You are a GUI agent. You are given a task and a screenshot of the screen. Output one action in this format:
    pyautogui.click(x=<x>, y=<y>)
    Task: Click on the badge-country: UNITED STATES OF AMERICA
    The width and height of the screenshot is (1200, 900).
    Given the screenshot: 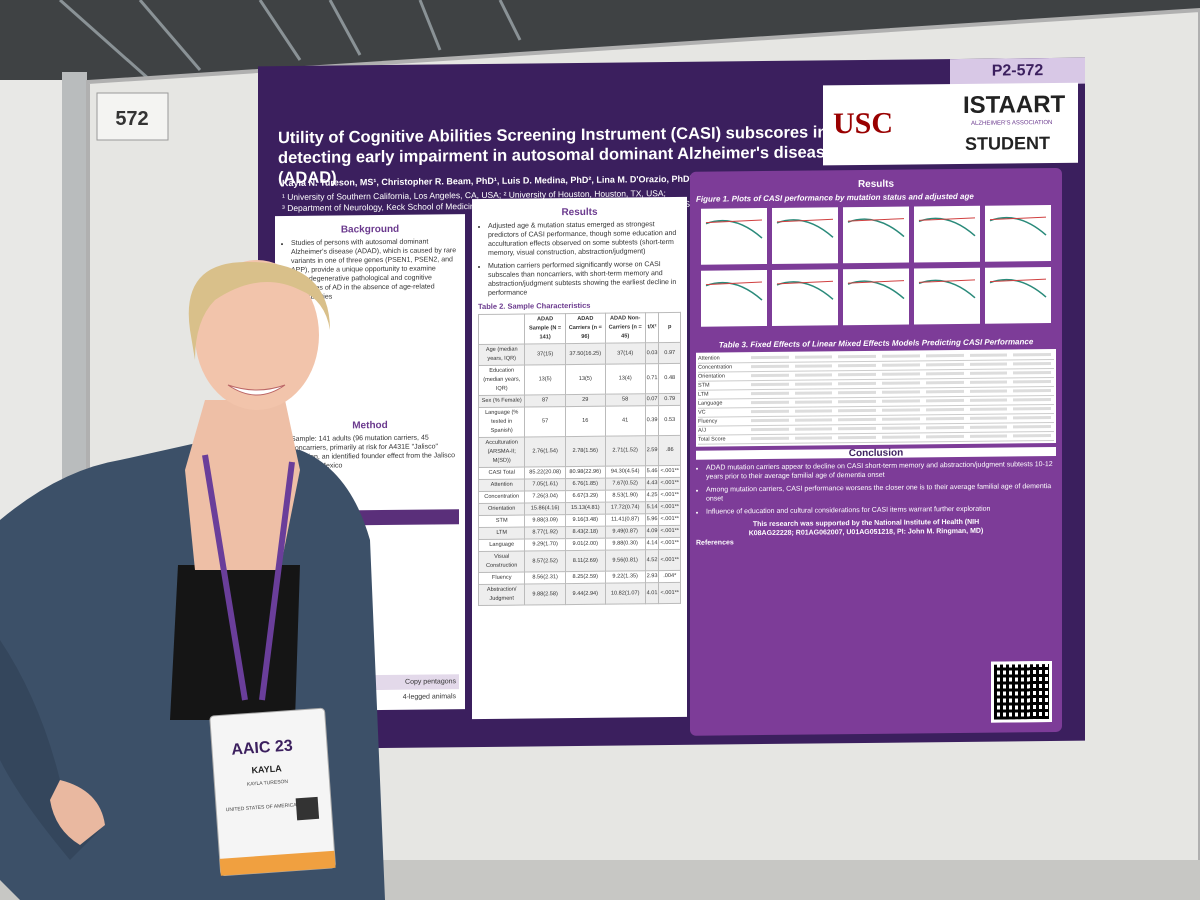 What is the action you would take?
    pyautogui.click(x=262, y=807)
    